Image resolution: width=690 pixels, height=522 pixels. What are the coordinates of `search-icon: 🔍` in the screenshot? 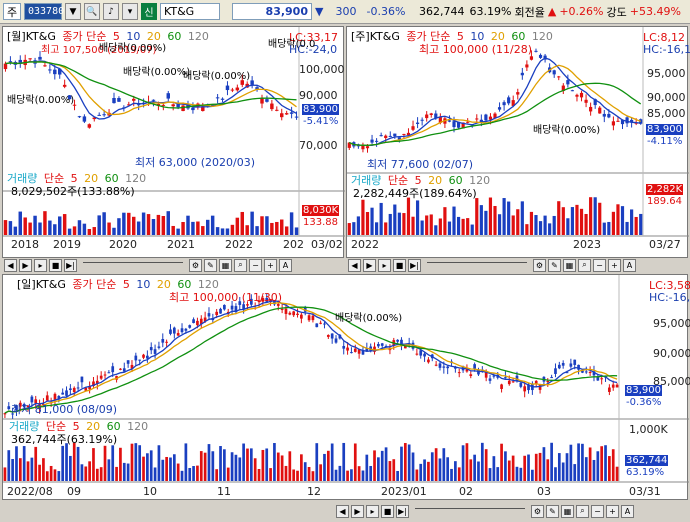 It's located at (92, 11).